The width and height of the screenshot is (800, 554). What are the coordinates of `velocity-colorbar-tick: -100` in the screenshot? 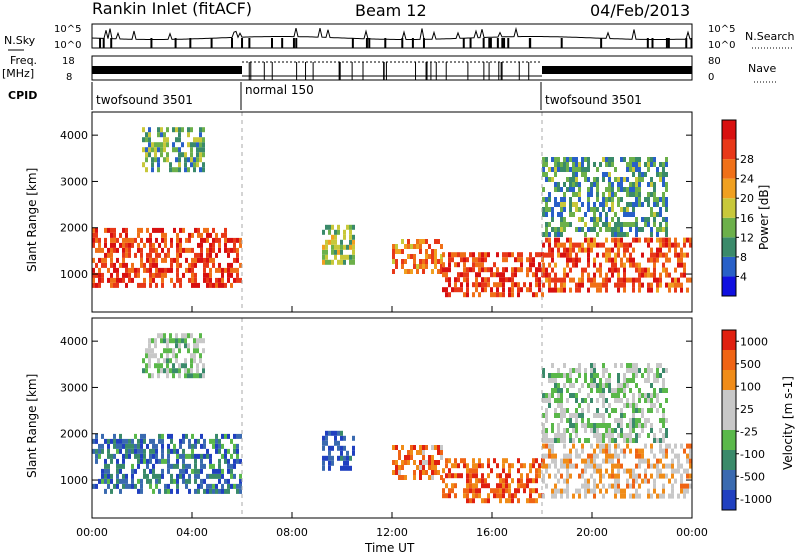 It's located at (752, 454).